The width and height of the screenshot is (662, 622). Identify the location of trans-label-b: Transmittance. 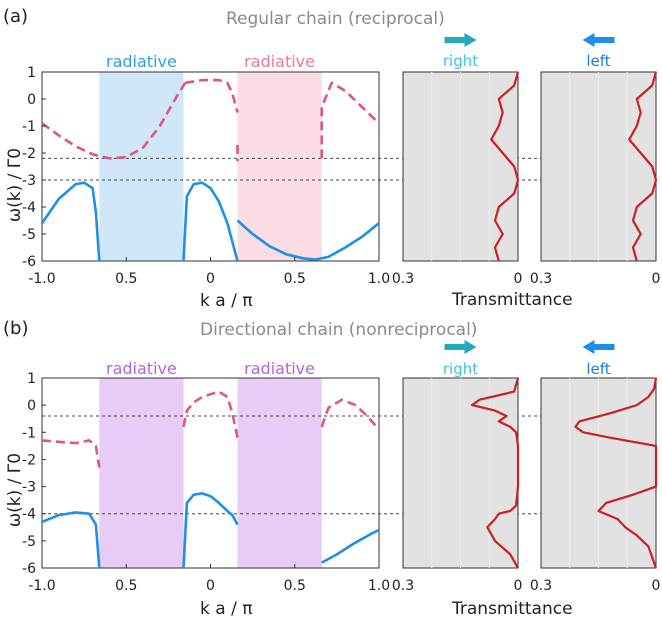
(512, 609).